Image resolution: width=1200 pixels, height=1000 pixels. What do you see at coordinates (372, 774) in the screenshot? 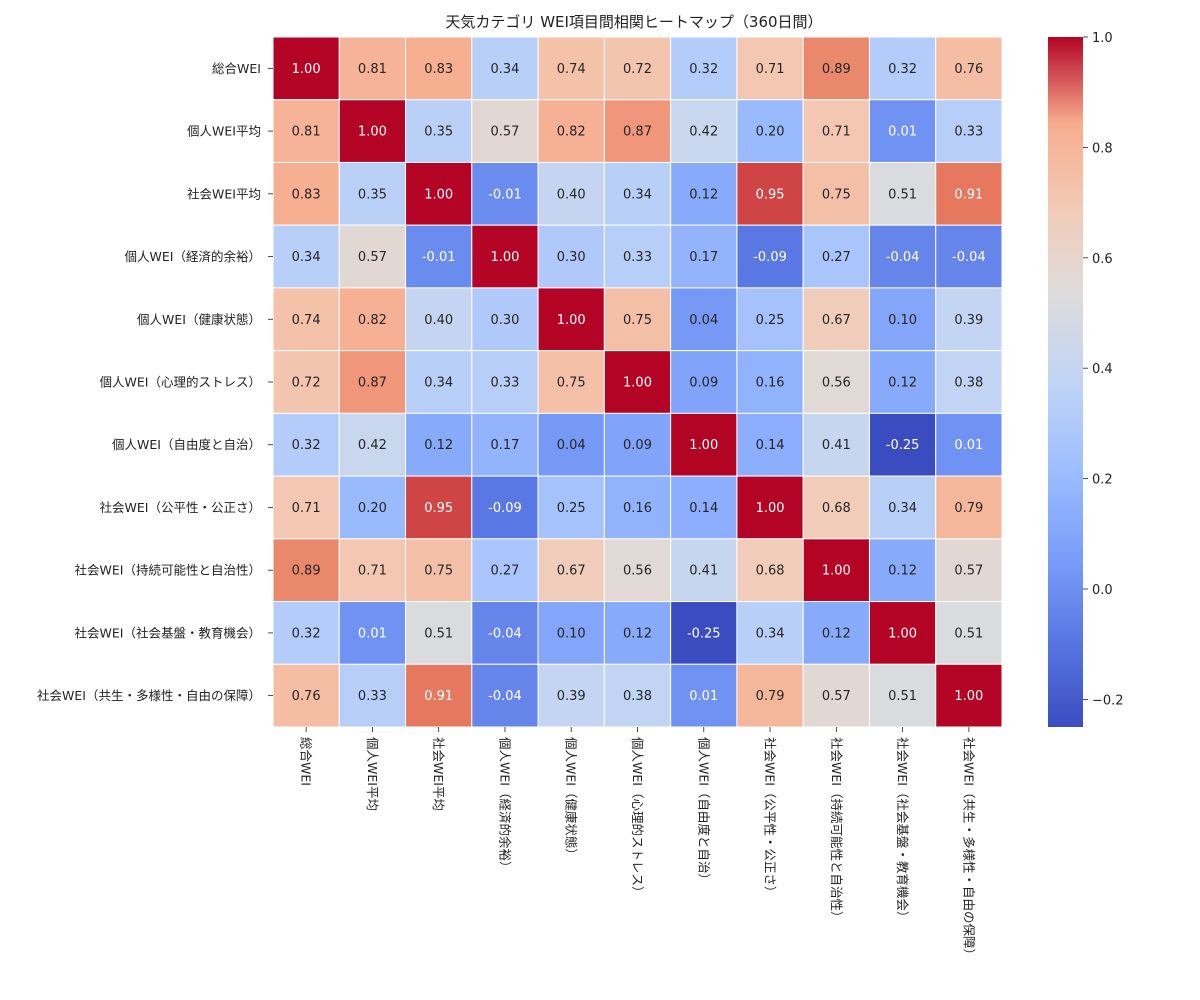
I see `x-tick-label: 個人WEI平均` at bounding box center [372, 774].